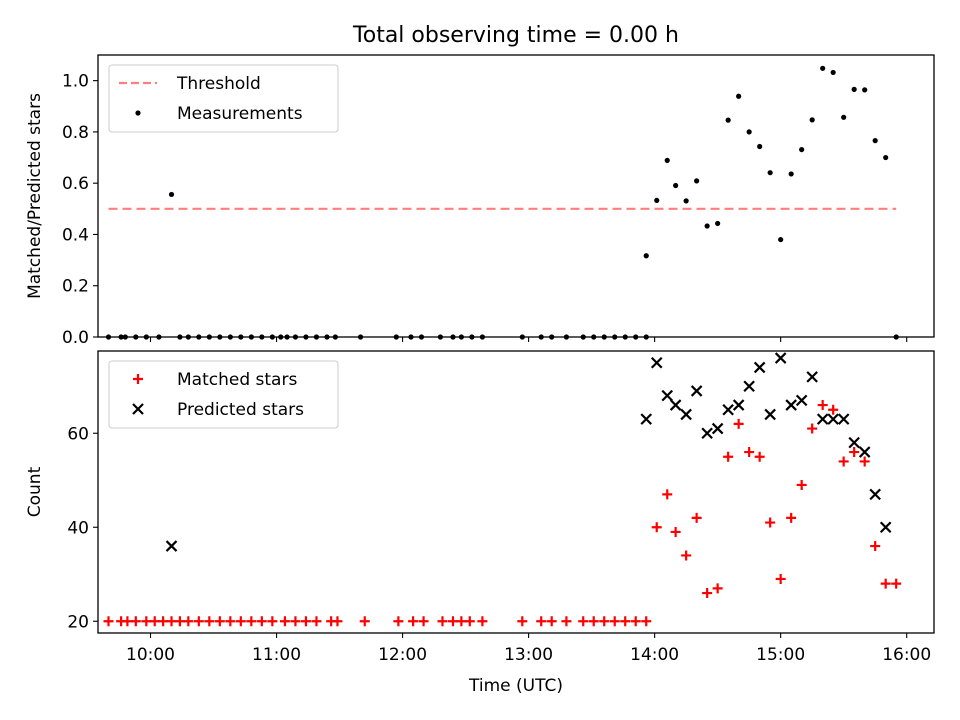  What do you see at coordinates (906, 655) in the screenshot?
I see `x-tick-label: 16:00` at bounding box center [906, 655].